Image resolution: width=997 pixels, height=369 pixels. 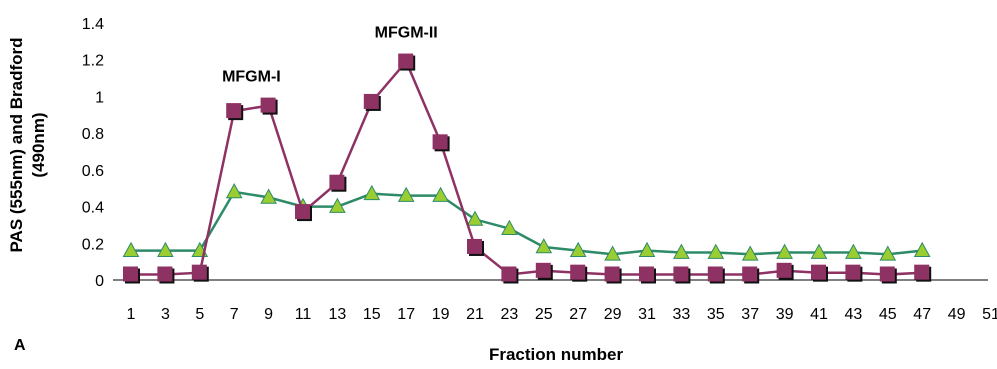 I want to click on x-tick-label: 47, so click(x=922, y=314).